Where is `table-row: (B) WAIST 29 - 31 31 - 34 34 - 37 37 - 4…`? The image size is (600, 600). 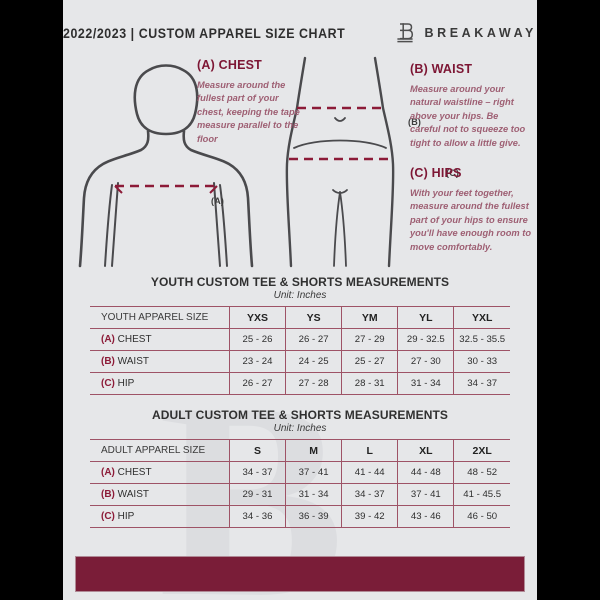 table-row: (B) WAIST 29 - 31 31 - 34 34 - 37 37 - 4… is located at coordinates (300, 494).